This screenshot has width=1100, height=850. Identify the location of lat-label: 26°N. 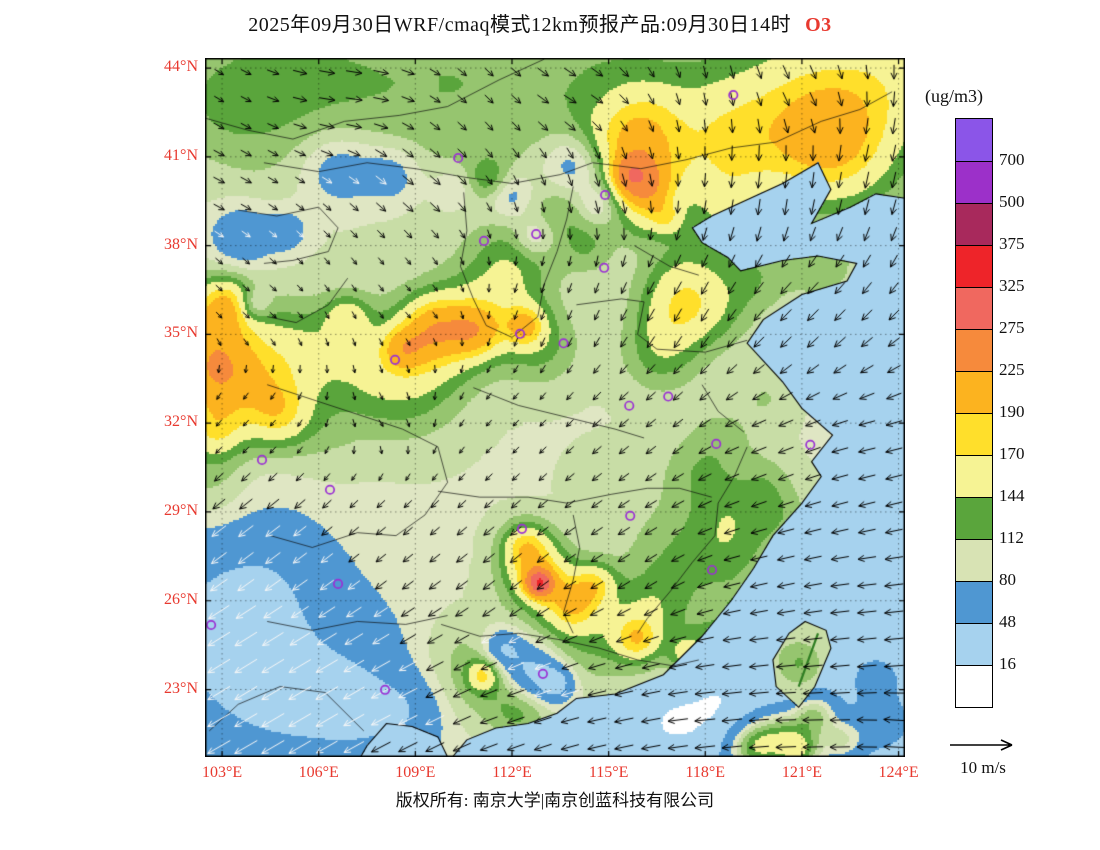
(181, 599).